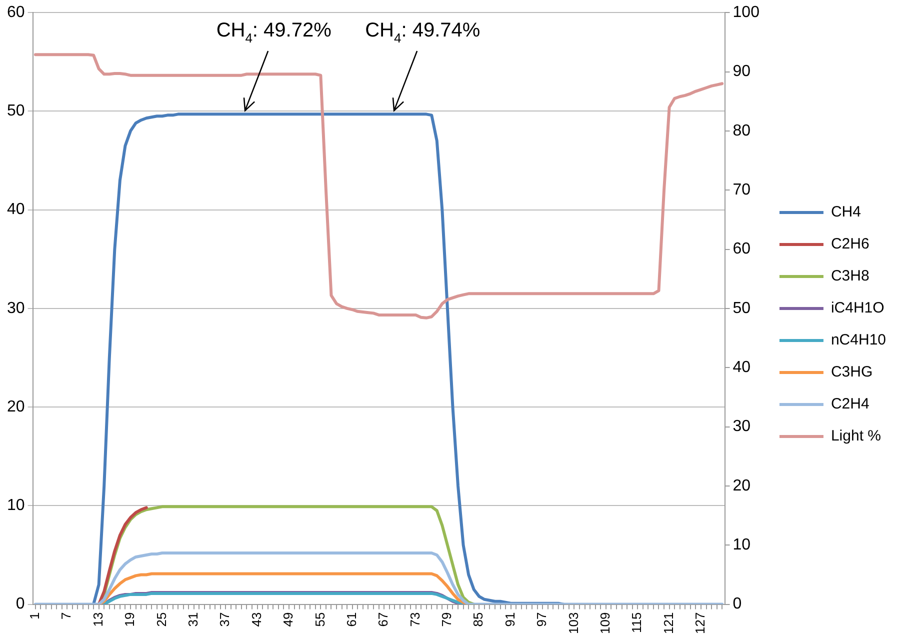  What do you see at coordinates (737, 604) in the screenshot?
I see `y2-tick-label: 0` at bounding box center [737, 604].